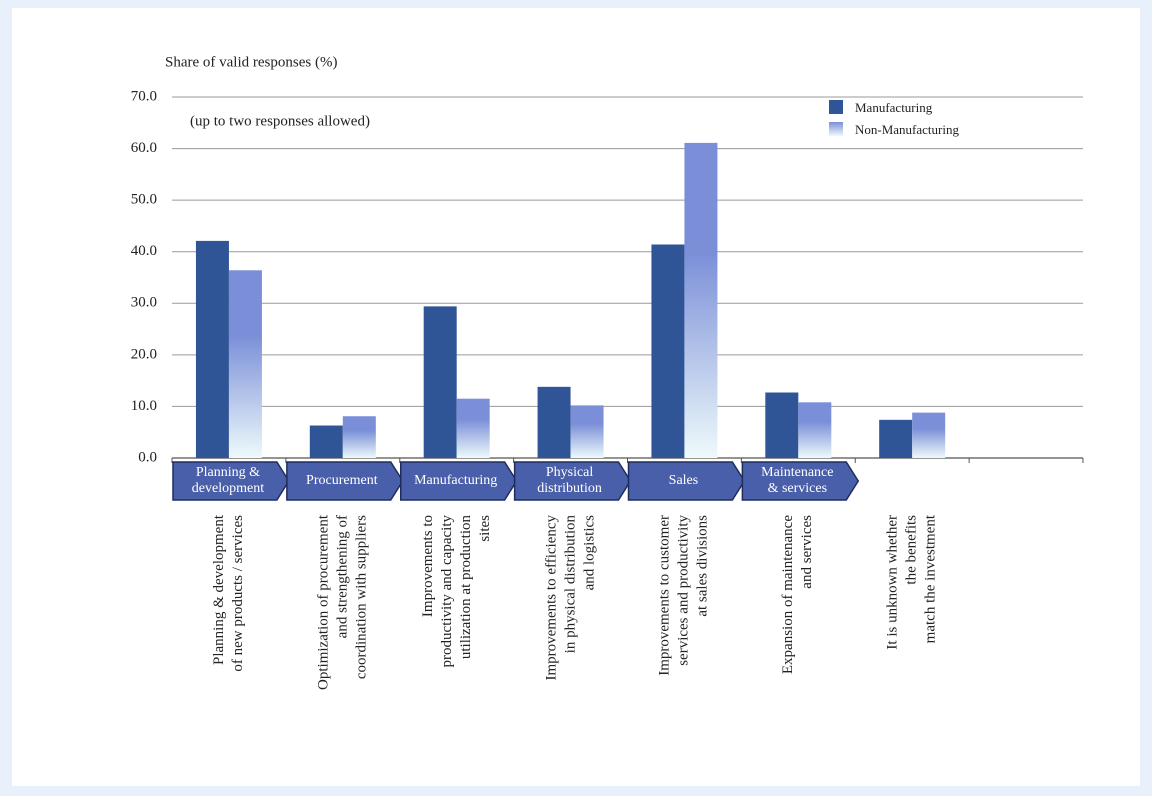 Image resolution: width=1152 pixels, height=796 pixels. I want to click on stage-label: Sales, so click(683, 480).